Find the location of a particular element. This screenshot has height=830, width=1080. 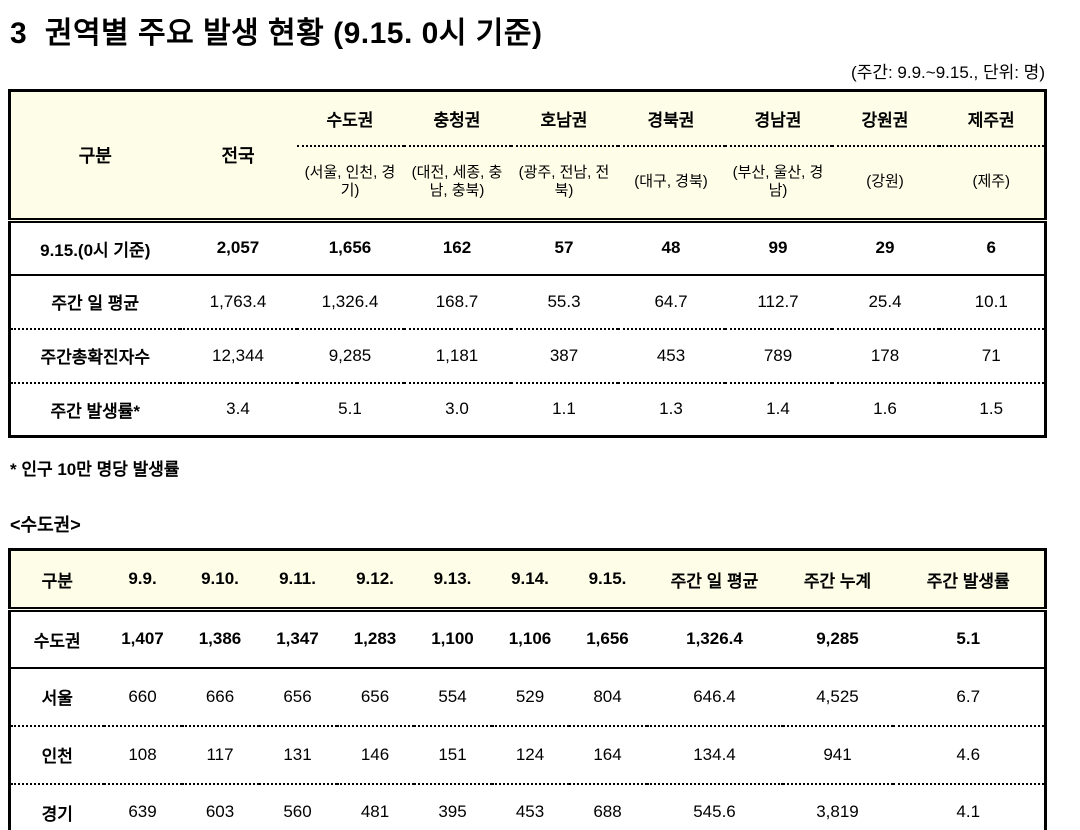

cell: 5.1 is located at coordinates (968, 639).